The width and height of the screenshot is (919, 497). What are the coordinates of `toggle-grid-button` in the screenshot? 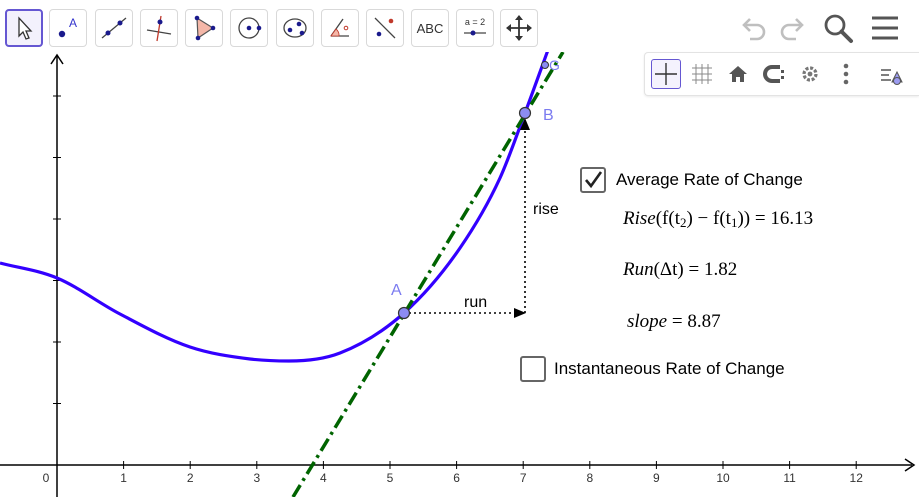 It's located at (702, 74).